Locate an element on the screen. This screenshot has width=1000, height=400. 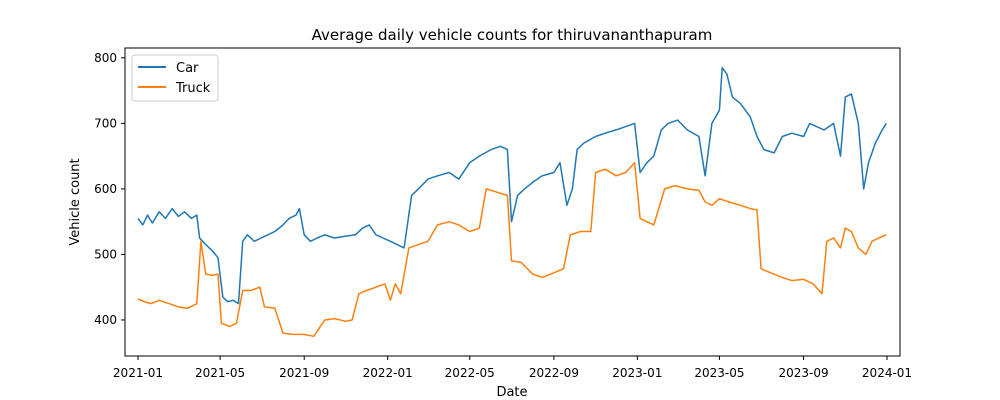
y-axis-label: Vehicle count is located at coordinates (75, 201).